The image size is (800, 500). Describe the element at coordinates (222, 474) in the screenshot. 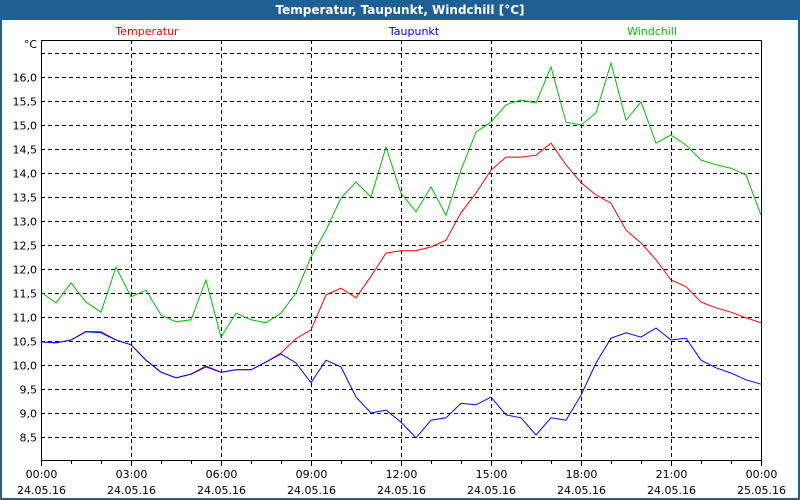

I see `x-tick-time: 06:00` at that location.